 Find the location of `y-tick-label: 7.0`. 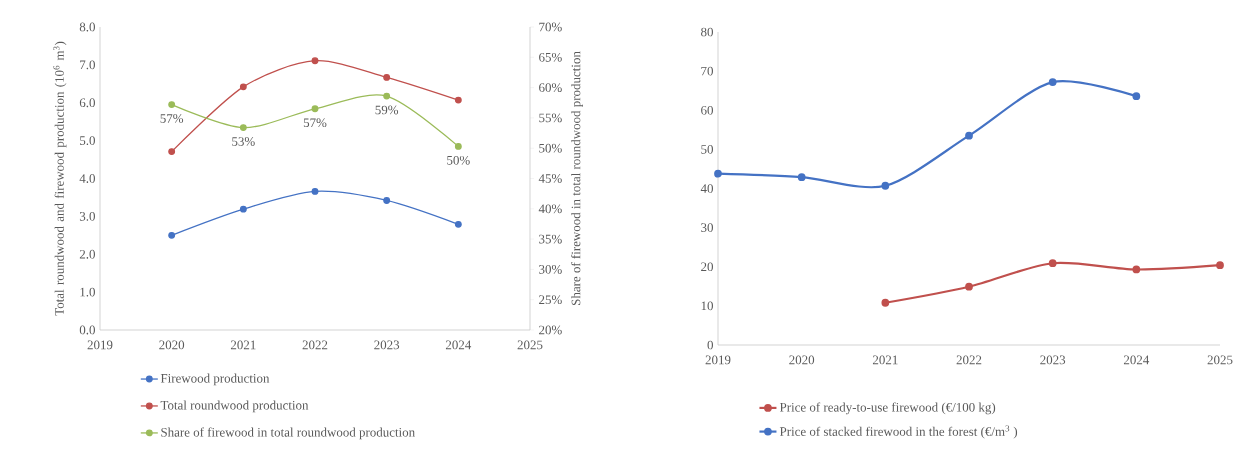

y-tick-label: 7.0 is located at coordinates (87, 65).